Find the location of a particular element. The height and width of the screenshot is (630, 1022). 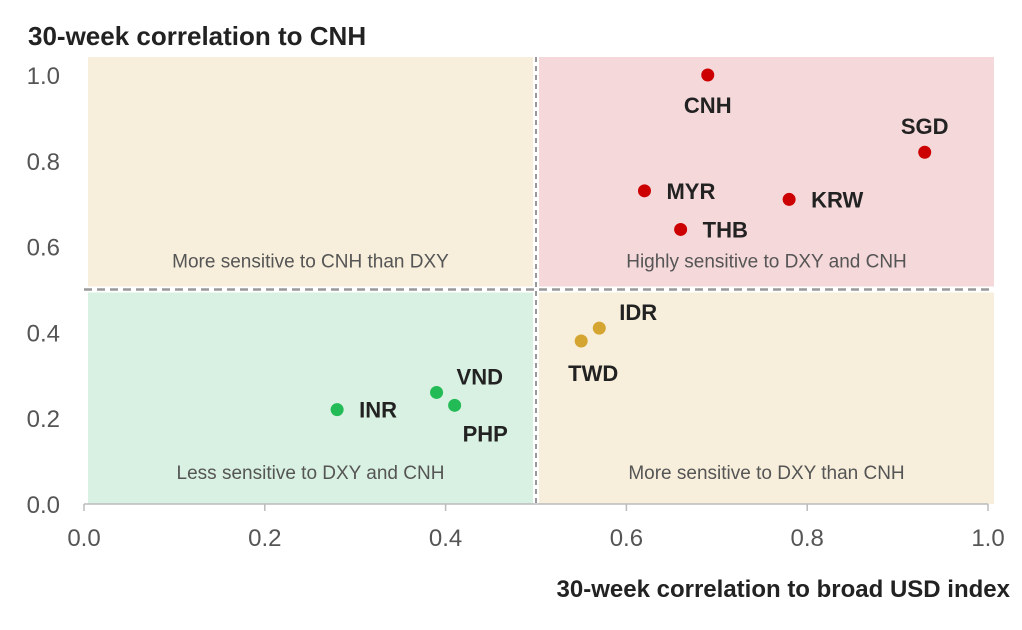

point-thb is located at coordinates (681, 229).